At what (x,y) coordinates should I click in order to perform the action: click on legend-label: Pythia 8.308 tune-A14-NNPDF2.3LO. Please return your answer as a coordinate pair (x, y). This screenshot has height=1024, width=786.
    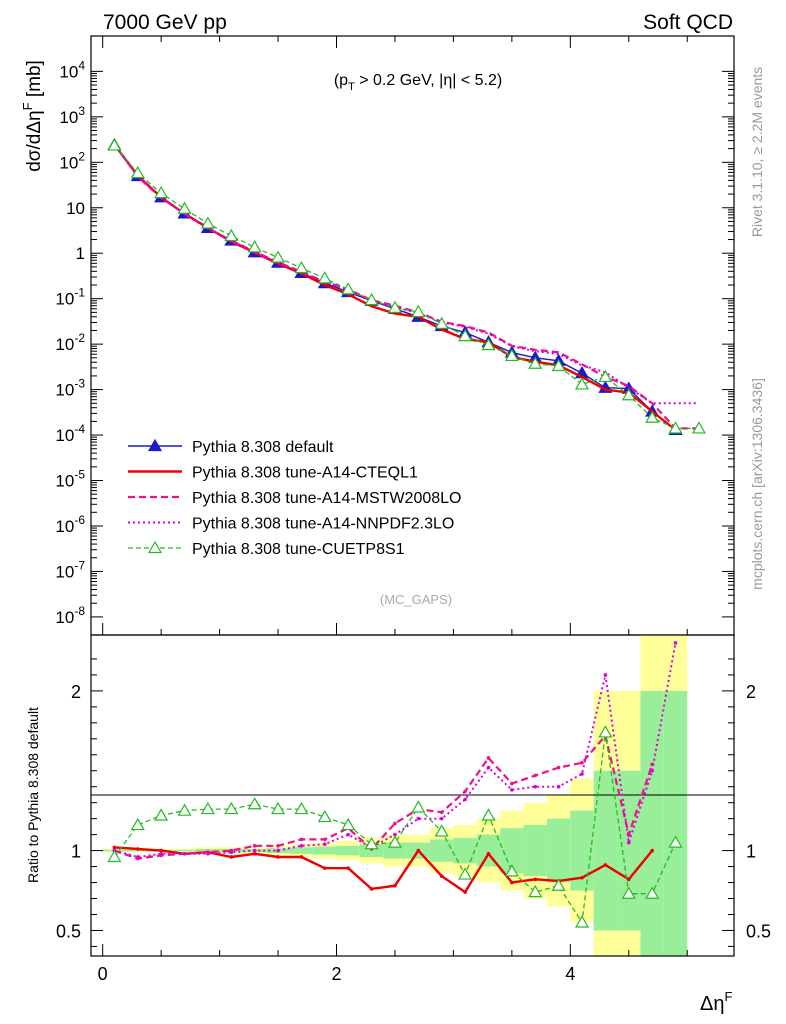
    Looking at the image, I should click on (323, 524).